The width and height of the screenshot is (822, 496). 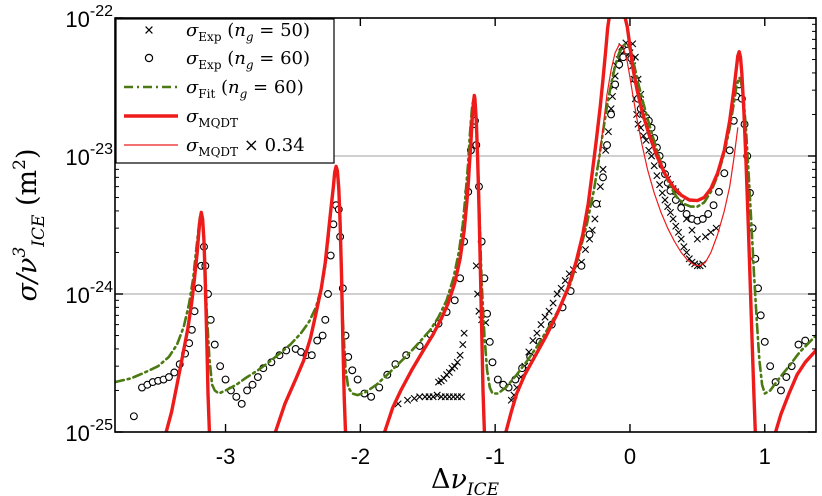 What do you see at coordinates (212, 118) in the screenshot?
I see `legend-entry-4: σMQDT` at bounding box center [212, 118].